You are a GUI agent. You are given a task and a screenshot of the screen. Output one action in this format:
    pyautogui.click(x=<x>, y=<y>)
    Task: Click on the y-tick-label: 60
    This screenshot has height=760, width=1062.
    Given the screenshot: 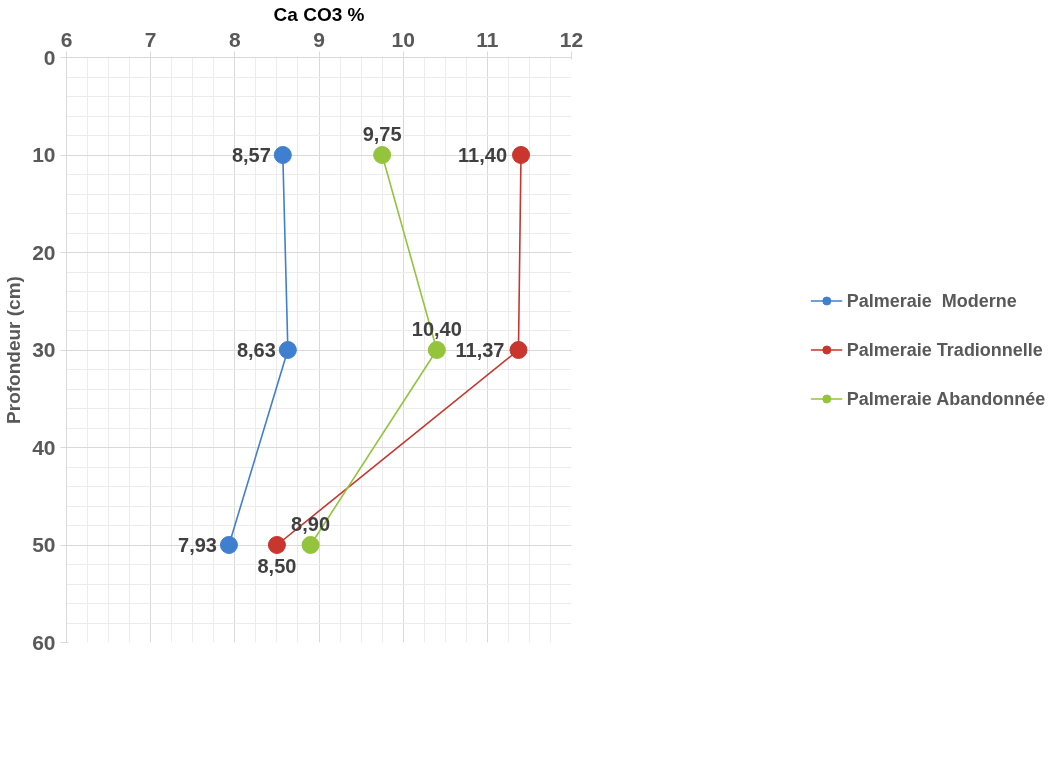 What is the action you would take?
    pyautogui.click(x=44, y=642)
    